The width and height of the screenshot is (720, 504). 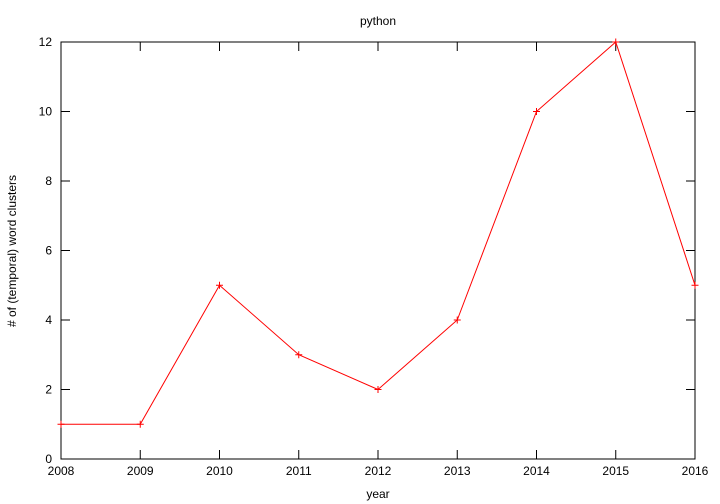 What do you see at coordinates (695, 471) in the screenshot?
I see `x-tick-label: 2016` at bounding box center [695, 471].